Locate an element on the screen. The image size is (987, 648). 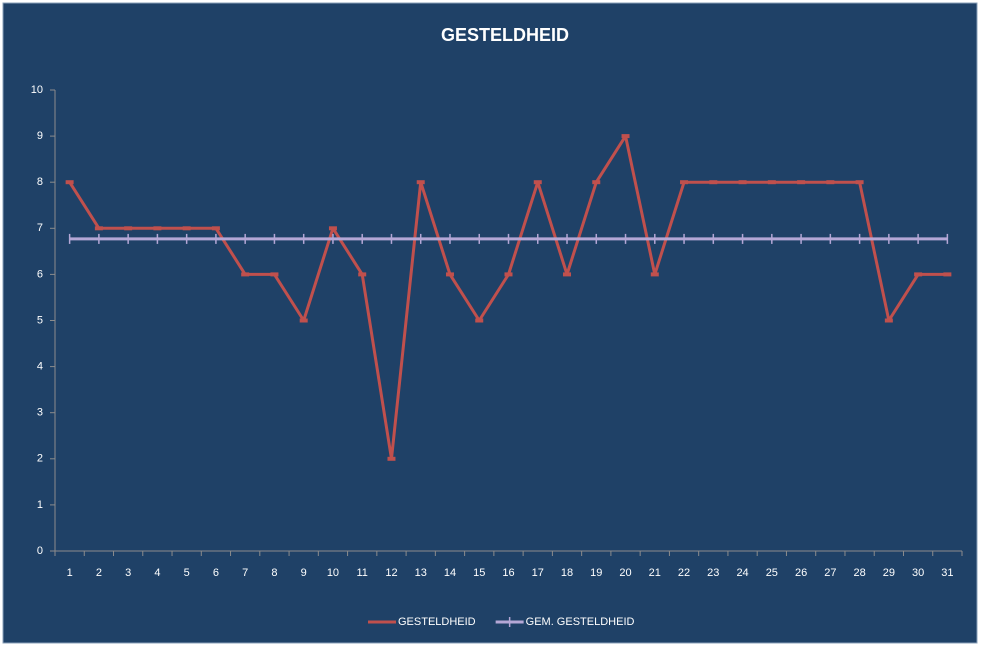
x-tick-label: 25 is located at coordinates (772, 573).